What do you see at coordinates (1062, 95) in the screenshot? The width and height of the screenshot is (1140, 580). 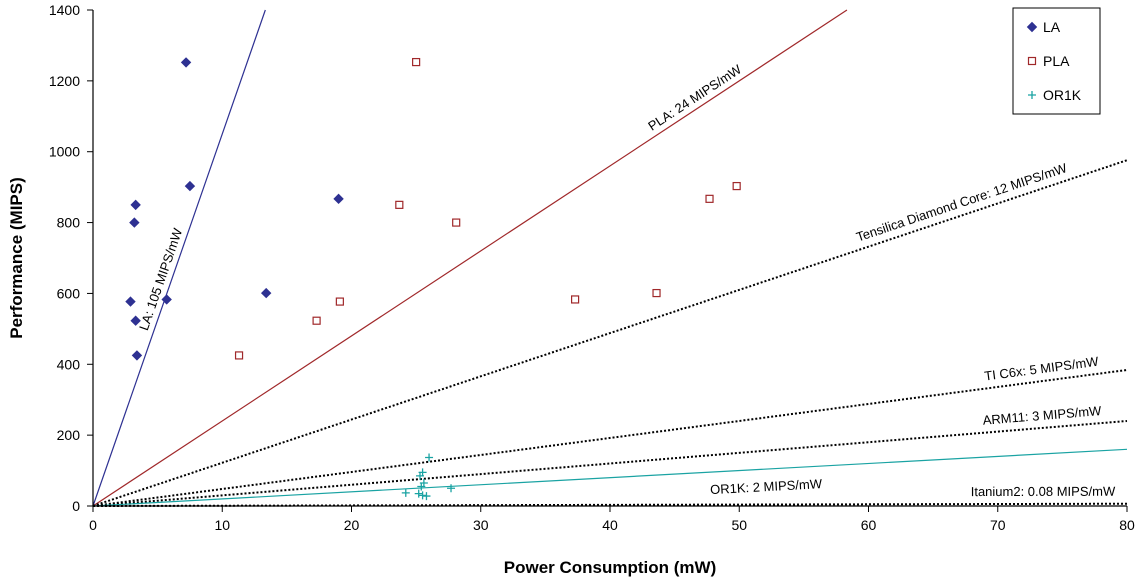 I see `legend-label-or1k: OR1K` at bounding box center [1062, 95].